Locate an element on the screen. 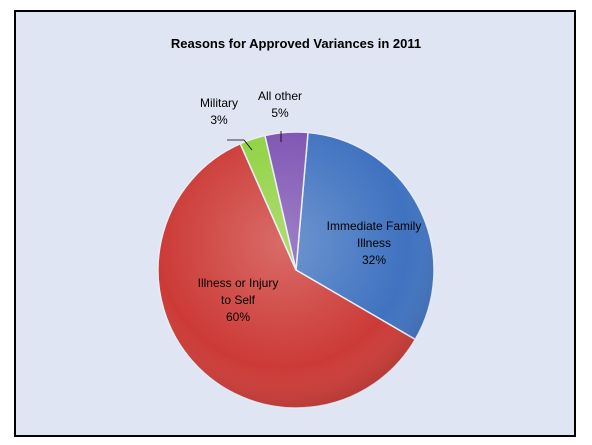 Image resolution: width=592 pixels, height=445 pixels. data-label-immediate-family-illness: Immediate Family Illness 32% is located at coordinates (374, 243).